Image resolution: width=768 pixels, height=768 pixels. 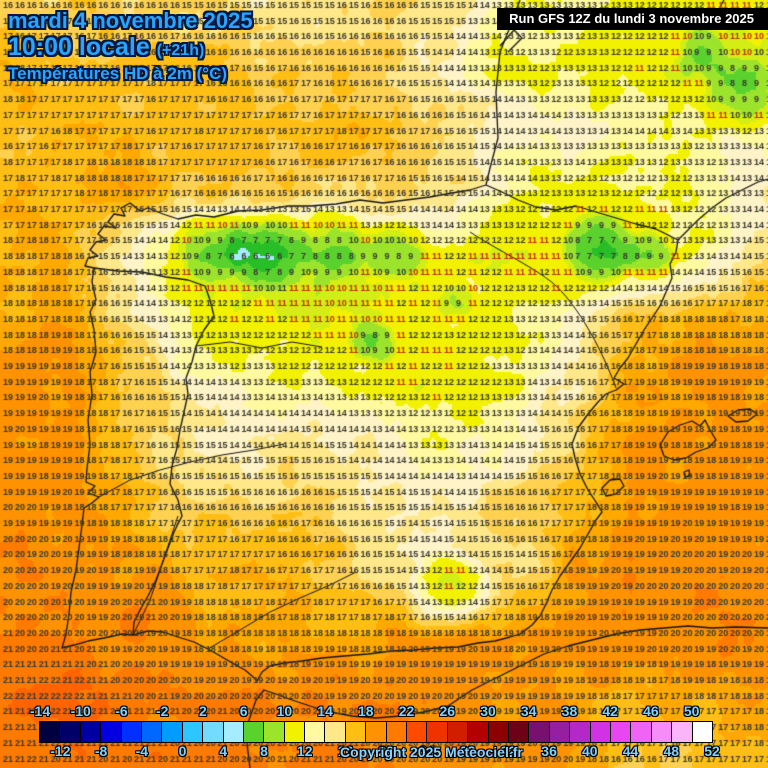 What do you see at coordinates (671, 751) in the screenshot?
I see `scale-label: 48` at bounding box center [671, 751].